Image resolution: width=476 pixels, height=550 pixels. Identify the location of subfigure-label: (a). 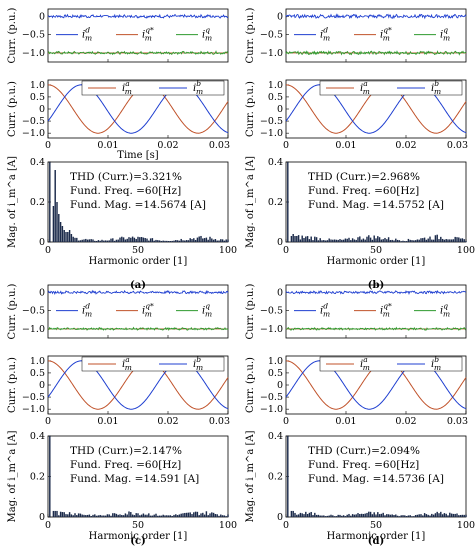
(138, 285).